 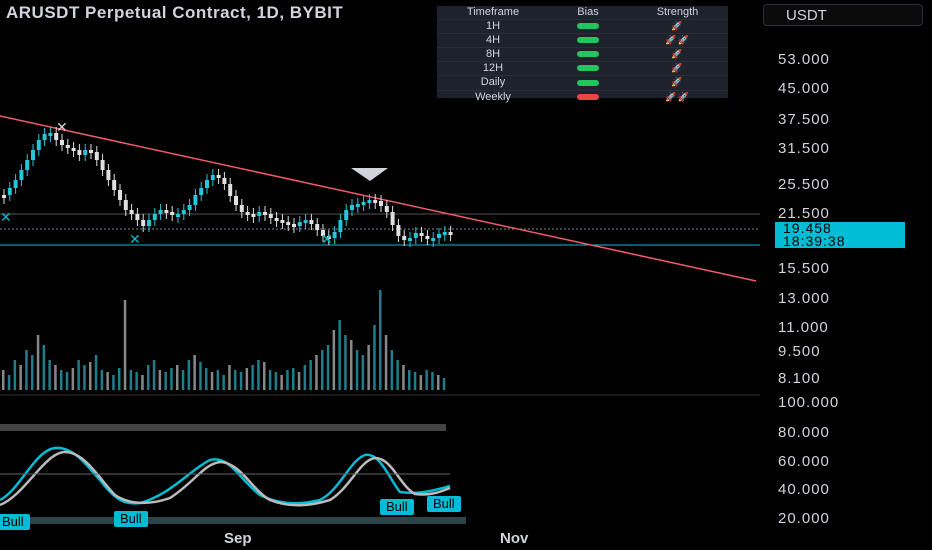 I want to click on header-timeframe: Timeframe, so click(x=493, y=12).